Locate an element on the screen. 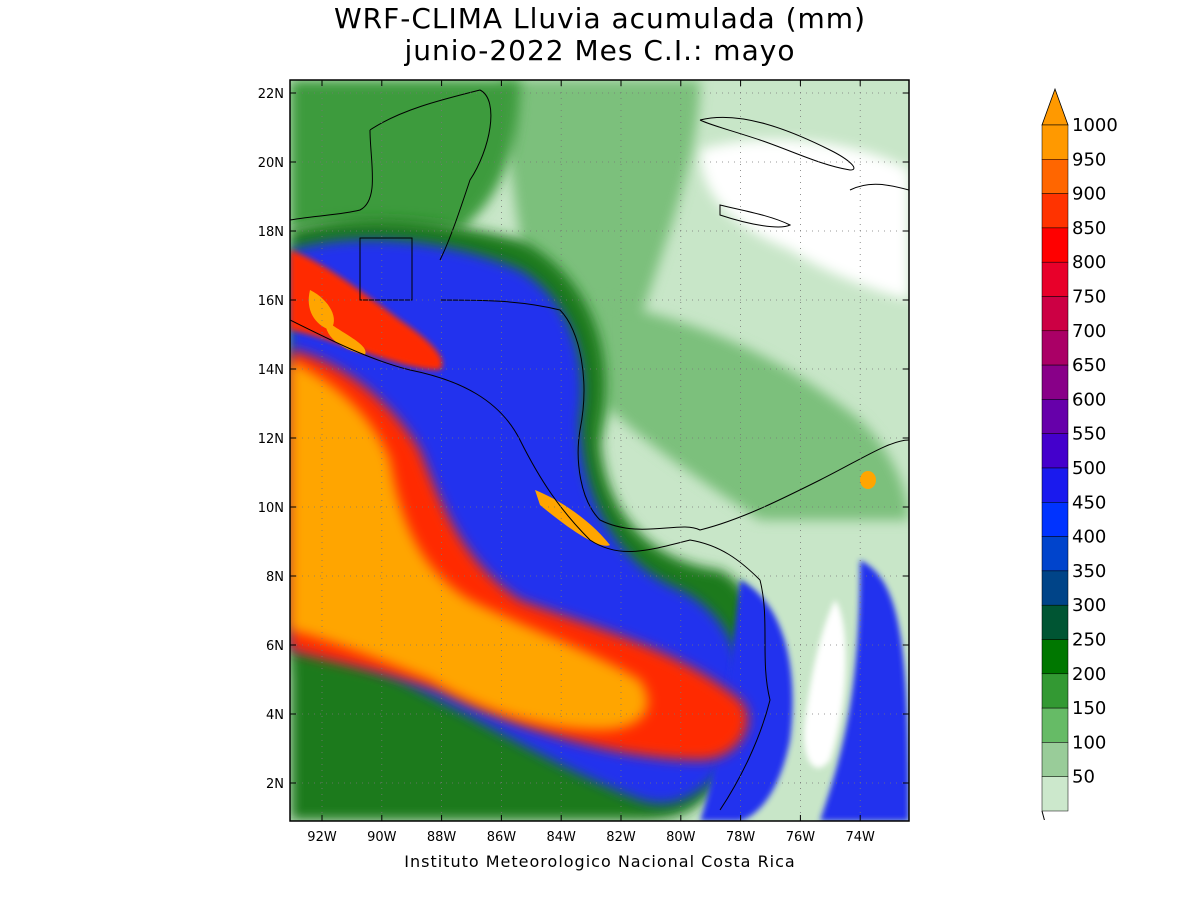  lat-label: 12N is located at coordinates (271, 439).